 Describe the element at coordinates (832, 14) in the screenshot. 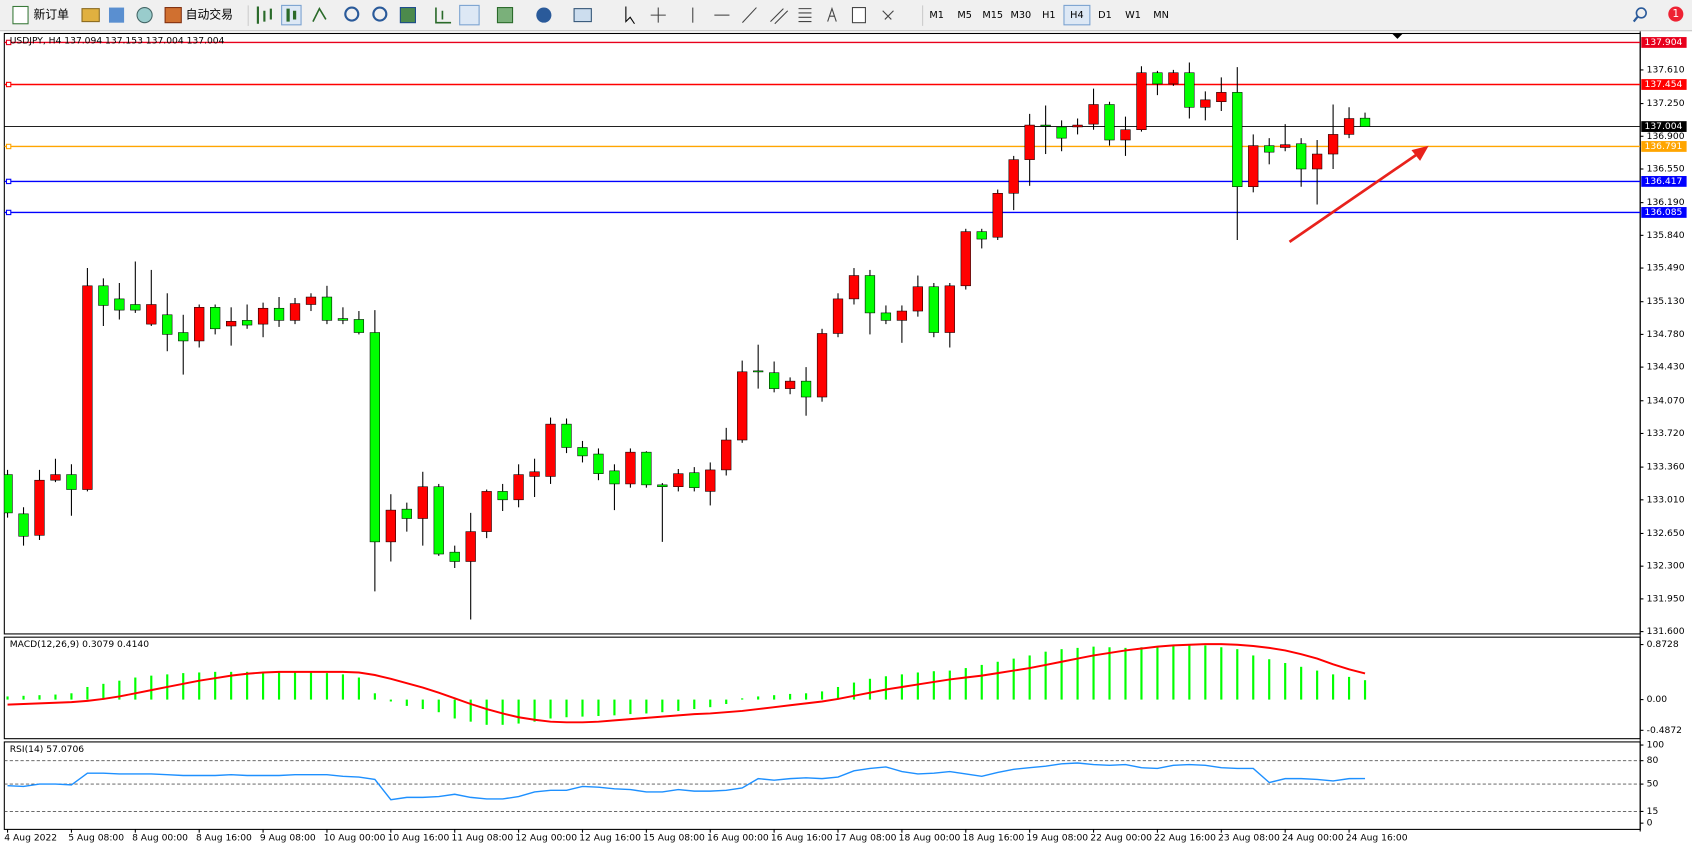

I see `text-button` at that location.